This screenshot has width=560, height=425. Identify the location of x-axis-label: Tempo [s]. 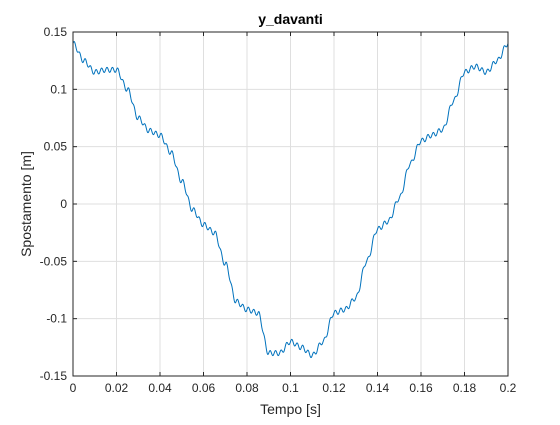
(290, 409).